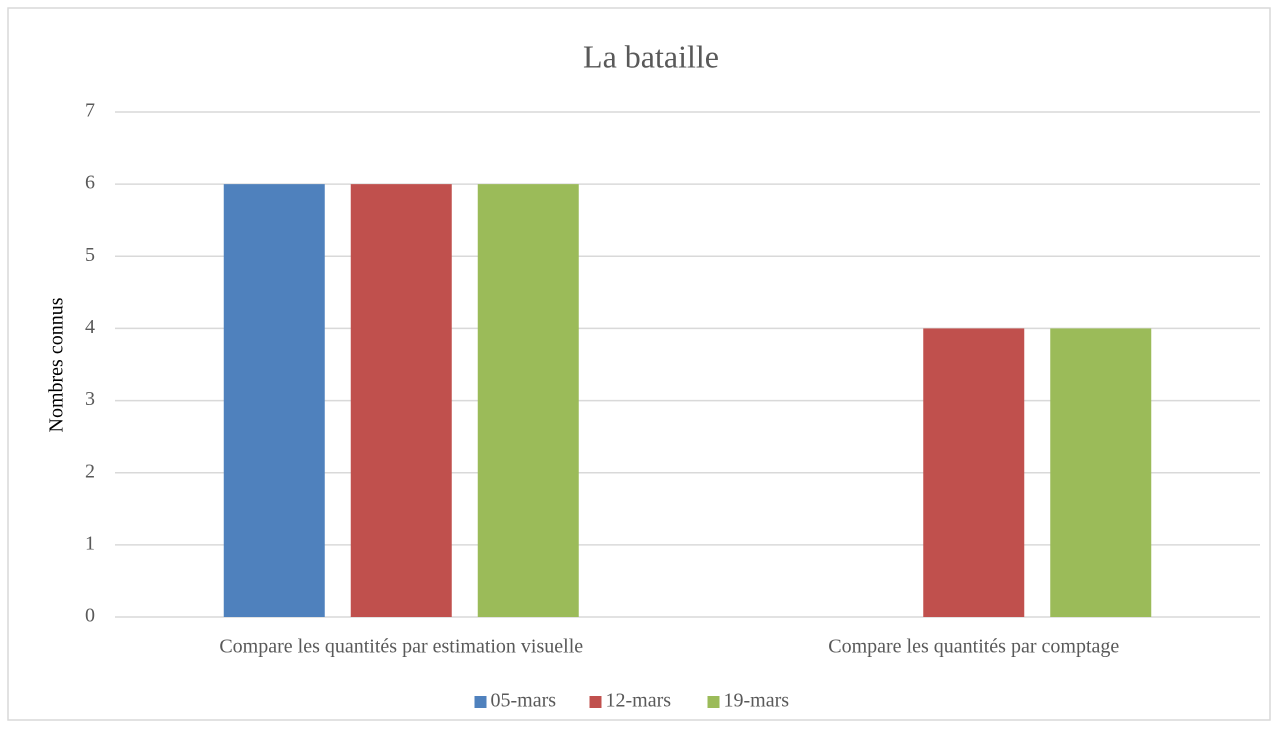 The width and height of the screenshot is (1278, 732). What do you see at coordinates (639, 701) in the screenshot?
I see `legend-label: 12-mars` at bounding box center [639, 701].